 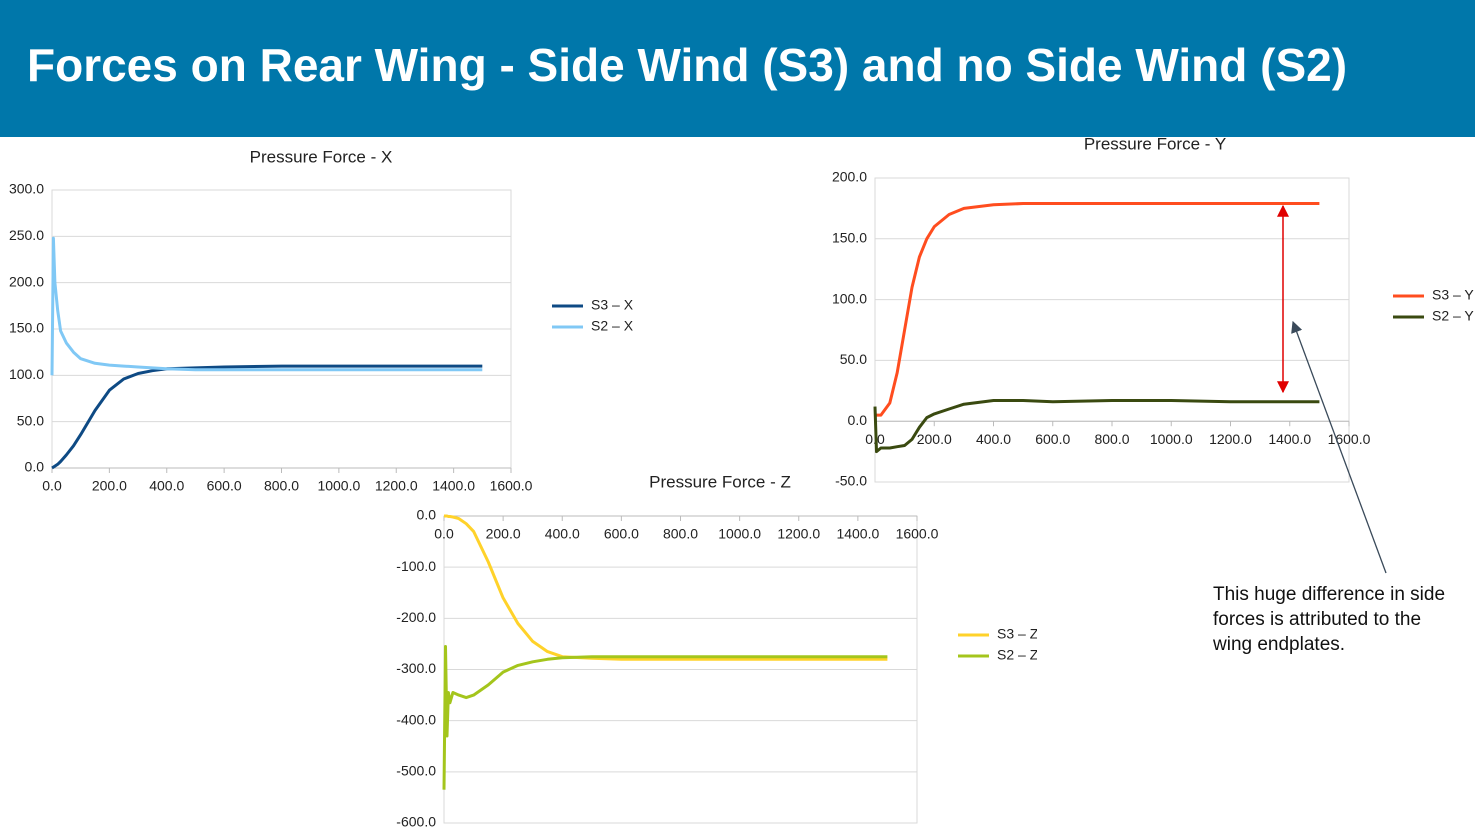 What do you see at coordinates (416, 668) in the screenshot?
I see `y-tick-label: -300.0` at bounding box center [416, 668].